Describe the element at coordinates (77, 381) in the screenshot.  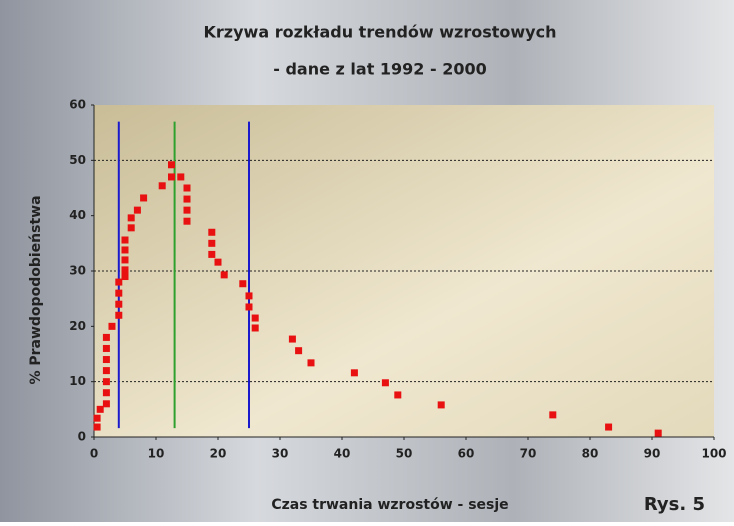
I see `y-tick-label: 10` at that location.